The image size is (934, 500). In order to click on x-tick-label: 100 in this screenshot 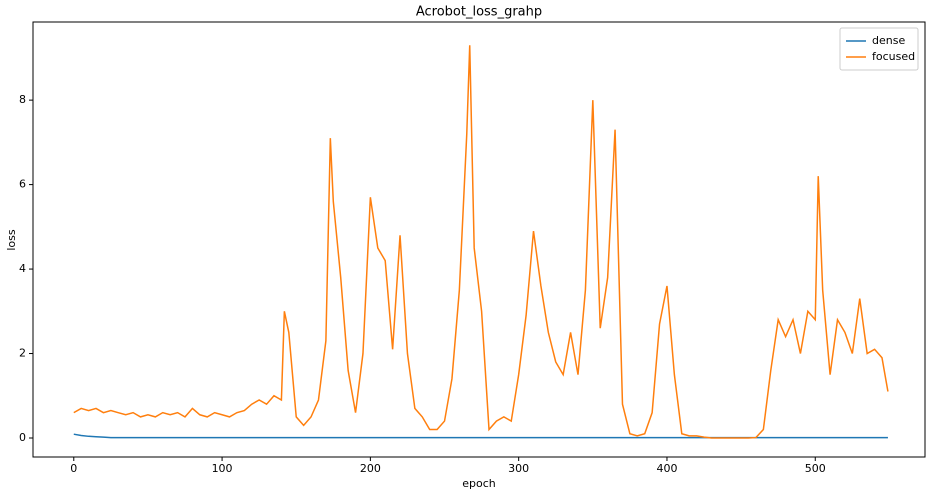, I will do `click(222, 468)`.